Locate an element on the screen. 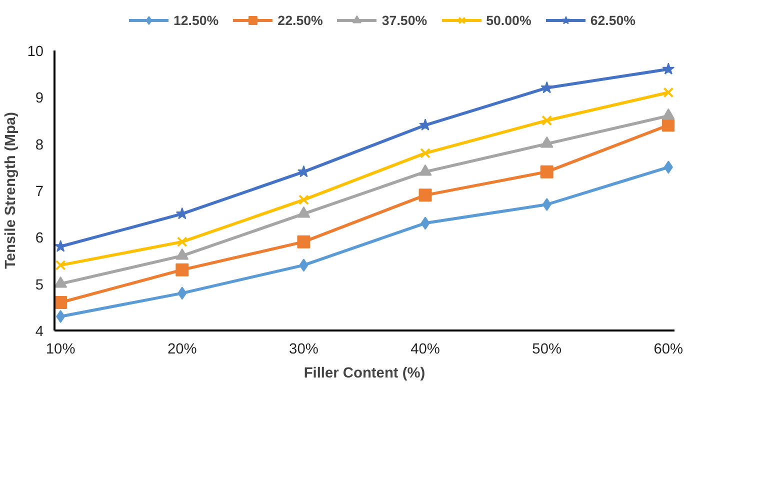 This screenshot has width=773, height=479. x-tick-label: 60% is located at coordinates (669, 350).